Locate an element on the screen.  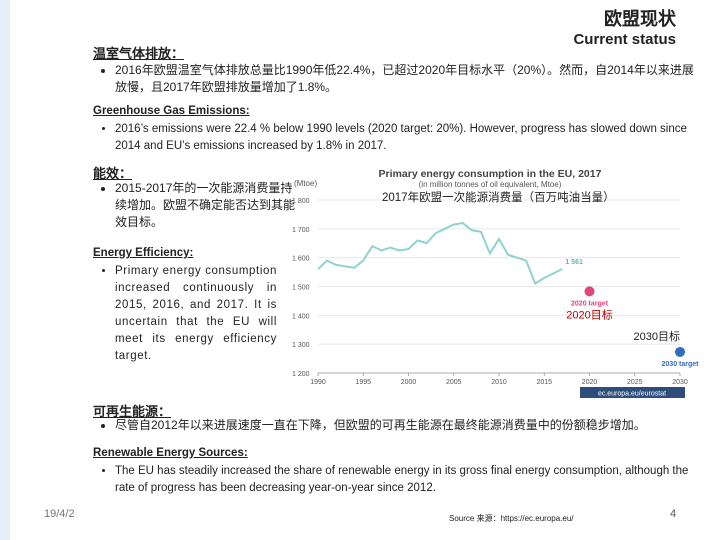
heading-en: Renewable Energy Sources: is located at coordinates (170, 453).